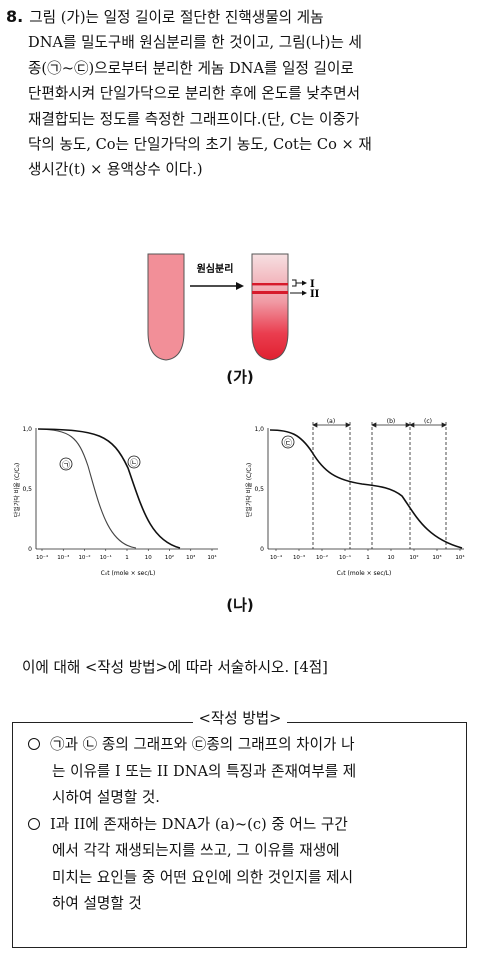 The image size is (480, 956). Describe the element at coordinates (134, 463) in the screenshot. I see `curve-2-label: ㉡` at that location.